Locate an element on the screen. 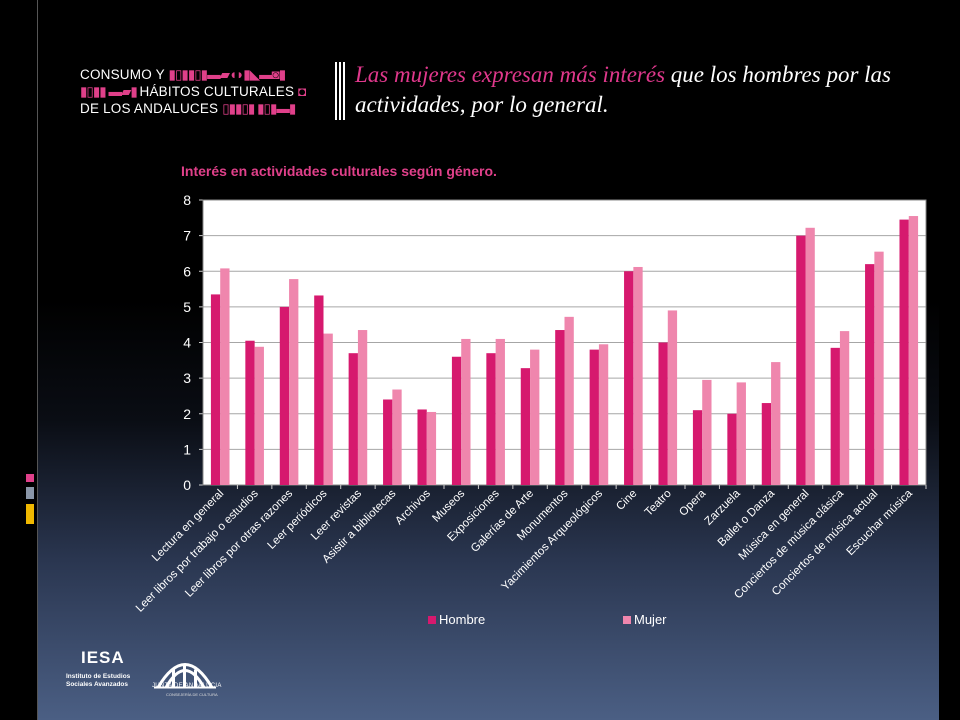 Image resolution: width=960 pixels, height=720 pixels. logo-barcode-2-icon: ▯▮▮▯▮ ▮▯▮▬▮ is located at coordinates (259, 108).